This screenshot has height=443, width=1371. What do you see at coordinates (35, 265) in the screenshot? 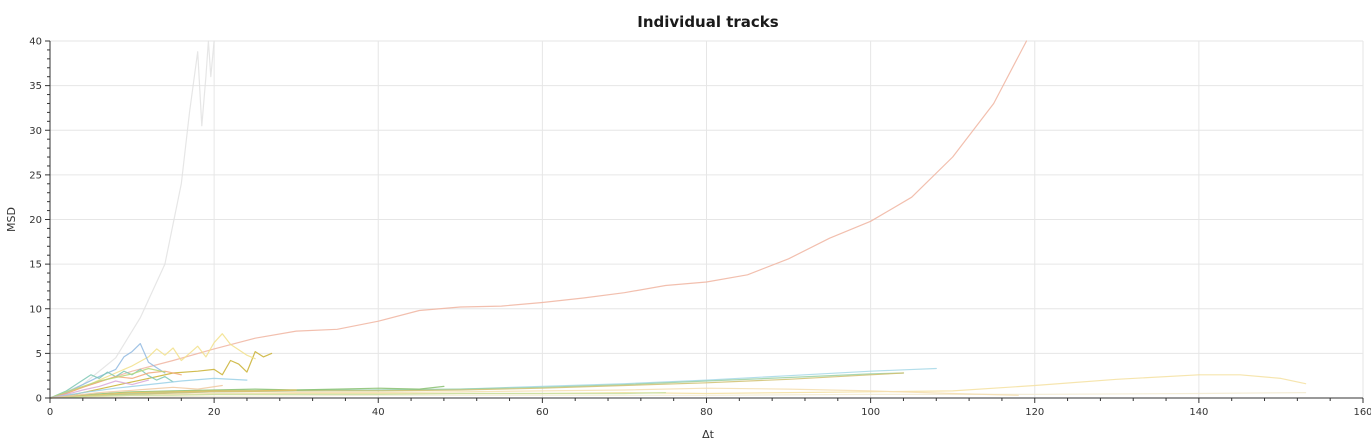
I see `y-tick-label: 15` at bounding box center [35, 265].